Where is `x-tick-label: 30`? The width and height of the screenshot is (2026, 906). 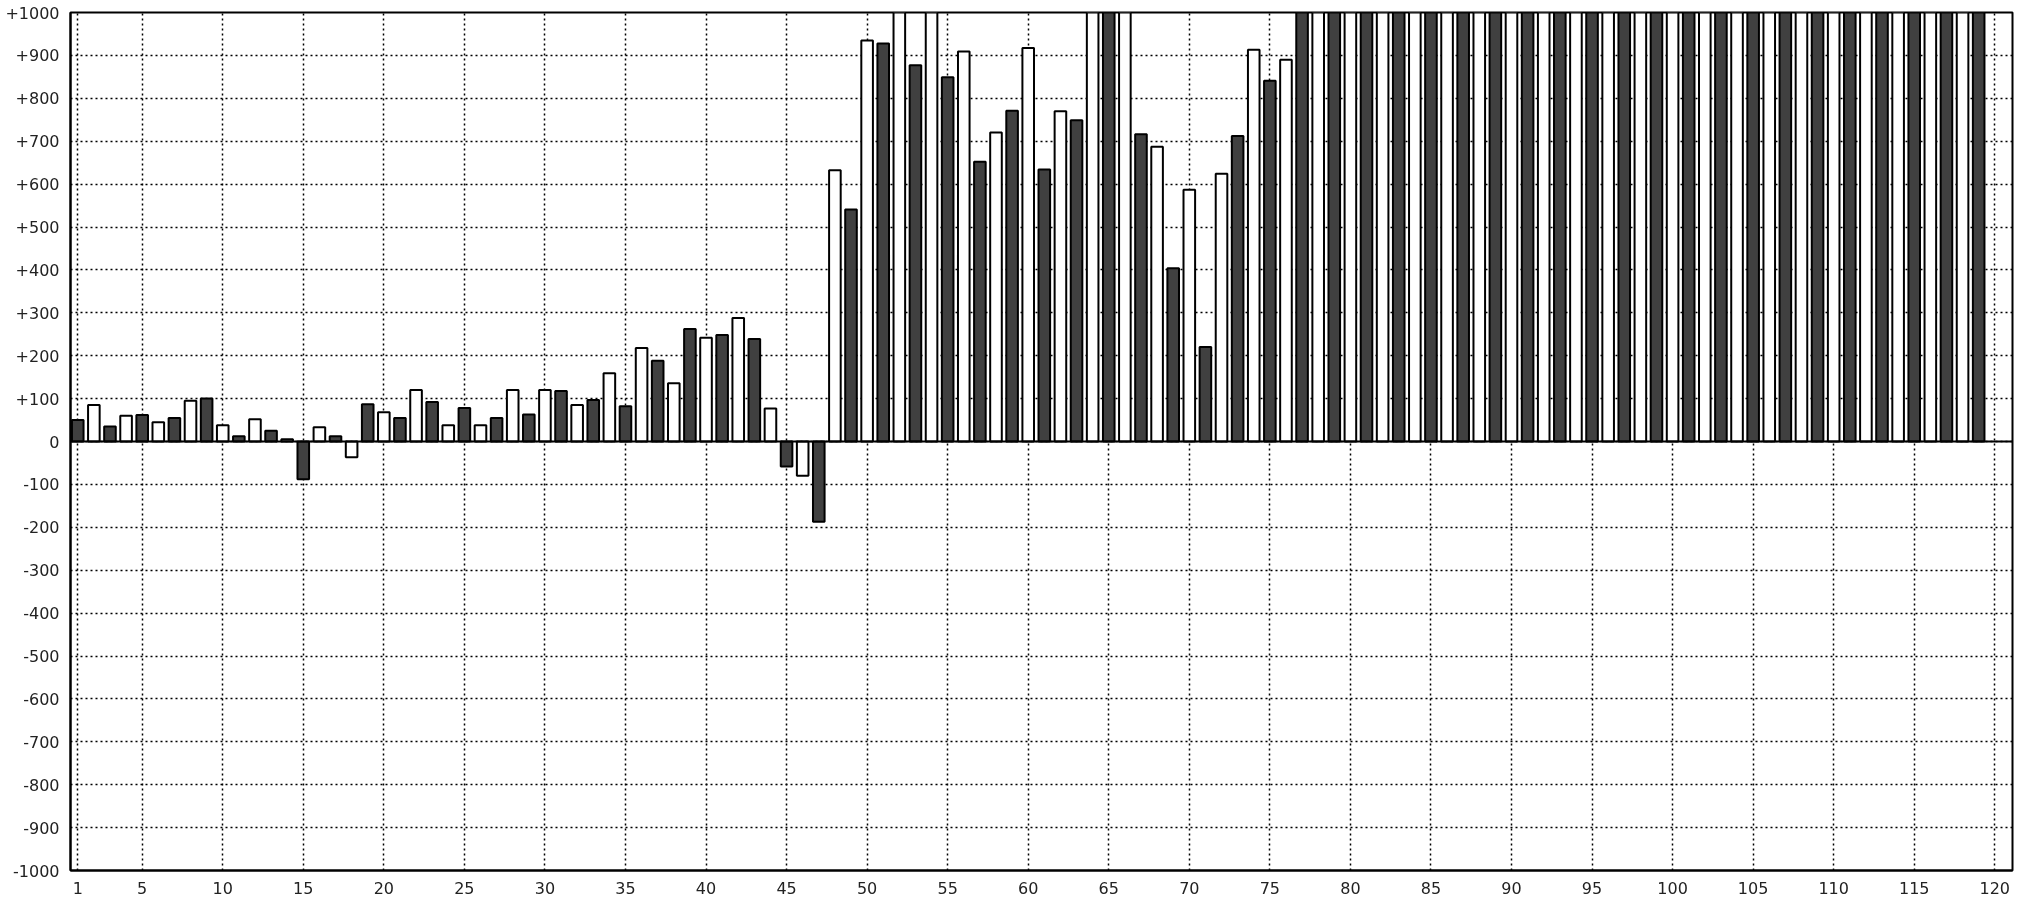
x-tick-label: 30 is located at coordinates (545, 888).